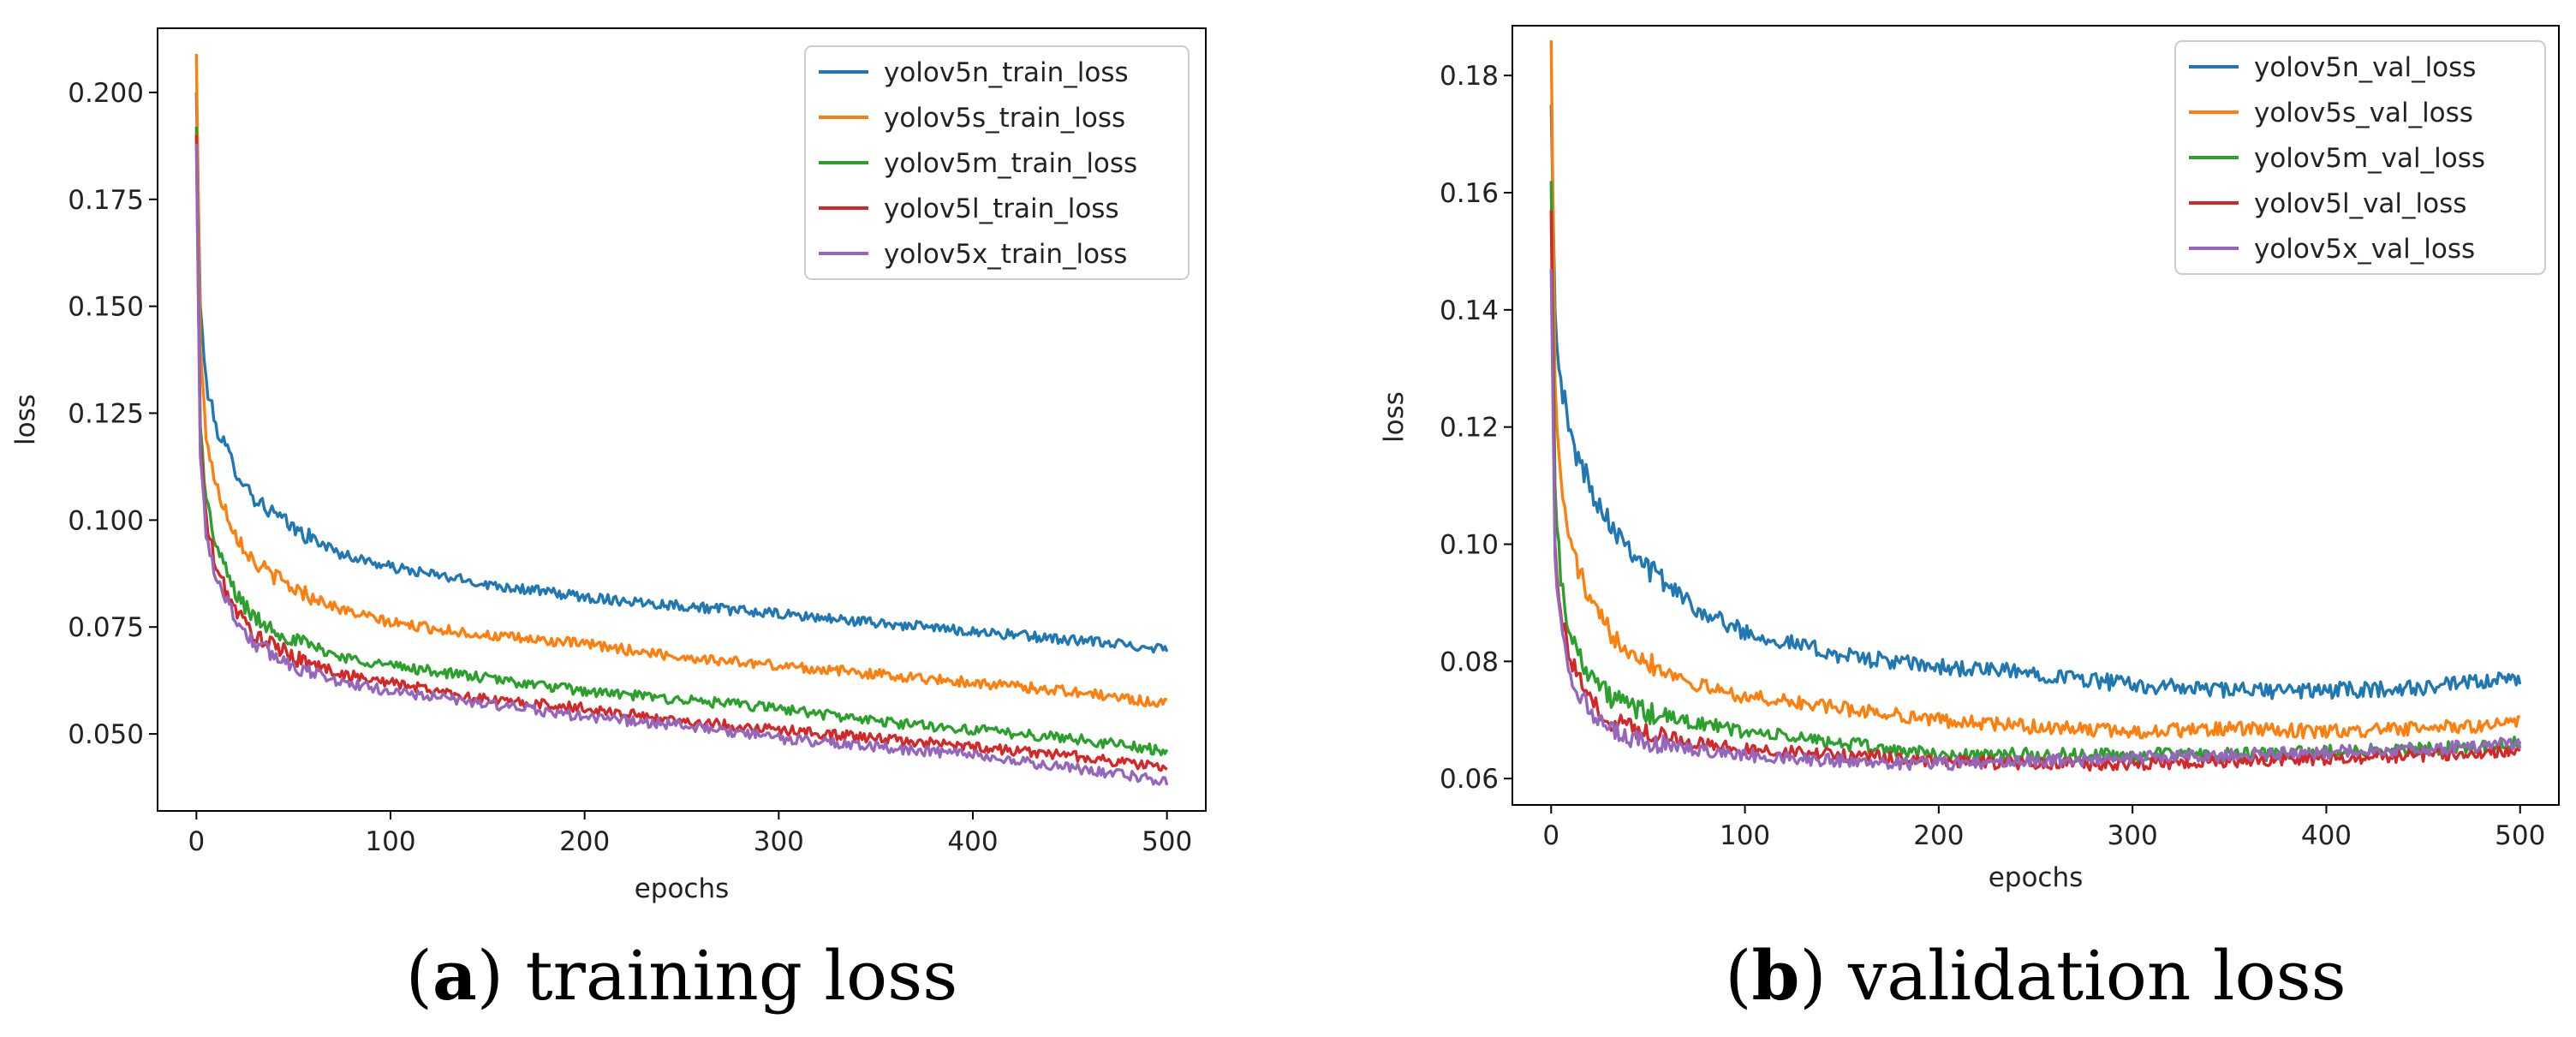 This screenshot has height=1037, width=2576. What do you see at coordinates (741, 976) in the screenshot?
I see `caption-text-a: training loss` at bounding box center [741, 976].